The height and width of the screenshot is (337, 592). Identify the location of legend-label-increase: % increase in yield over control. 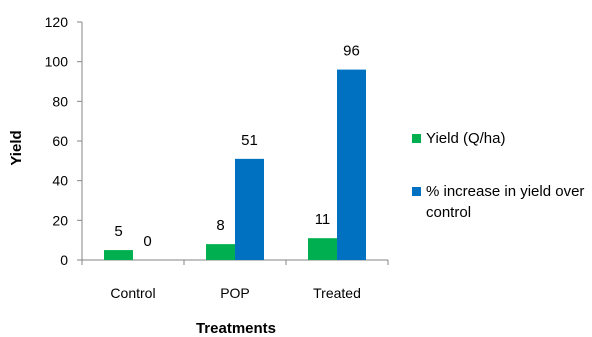
(505, 202).